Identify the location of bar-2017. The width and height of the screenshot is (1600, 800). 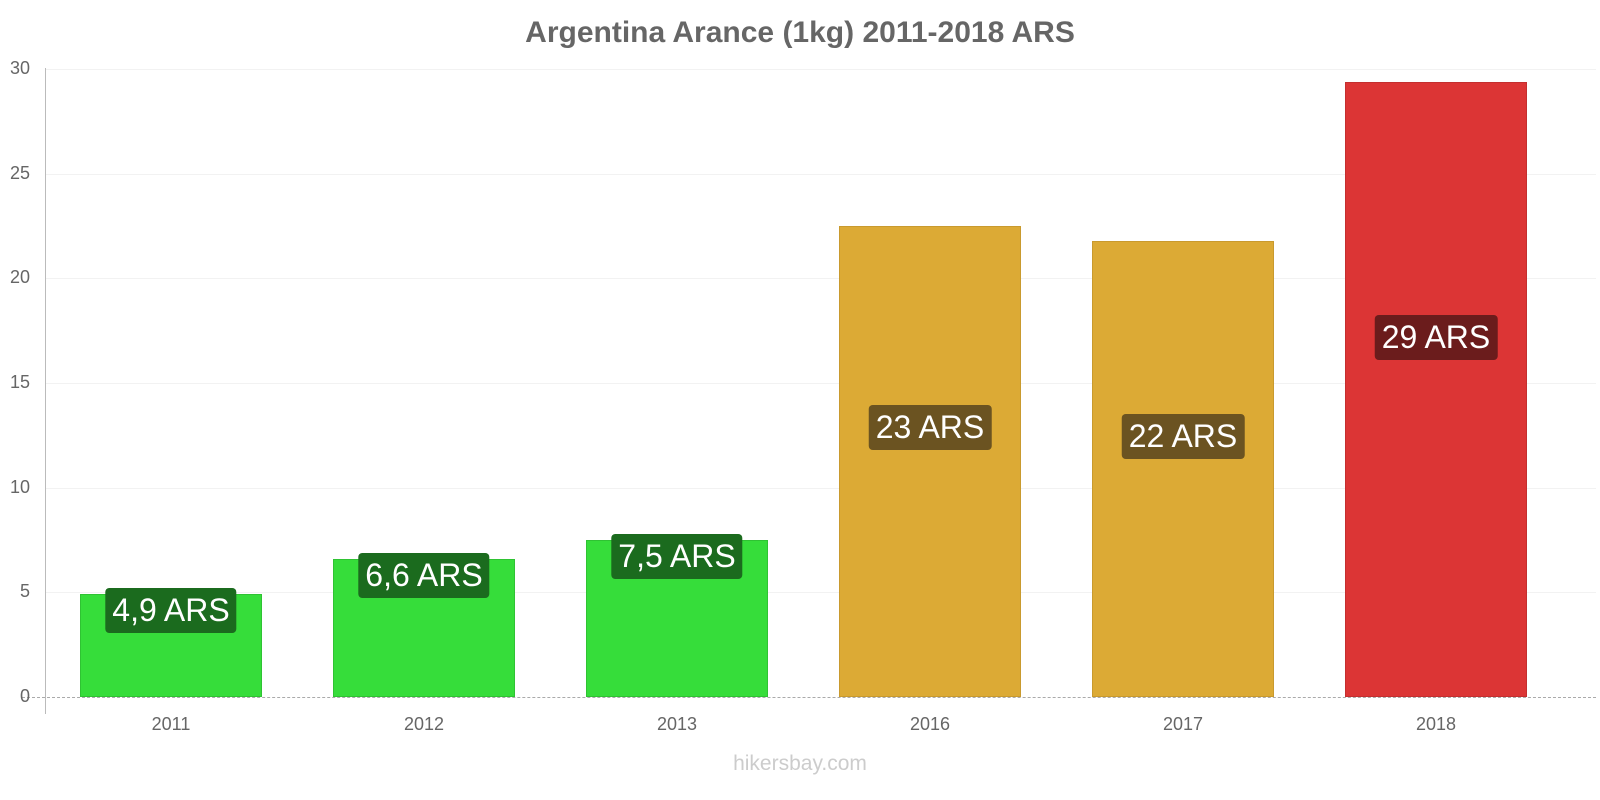
(1183, 468).